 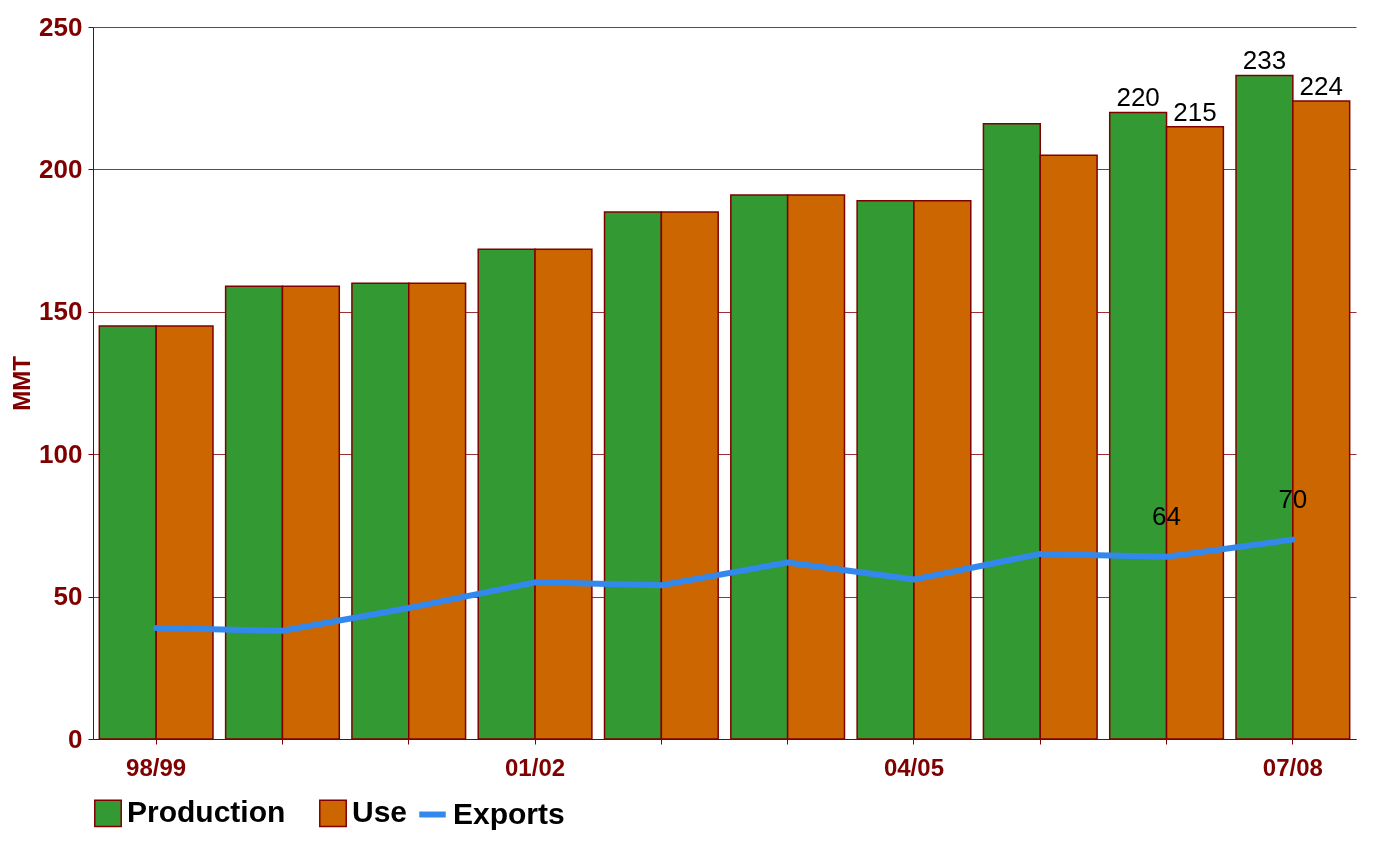 What do you see at coordinates (61, 26) in the screenshot?
I see `y-tick-label: 250` at bounding box center [61, 26].